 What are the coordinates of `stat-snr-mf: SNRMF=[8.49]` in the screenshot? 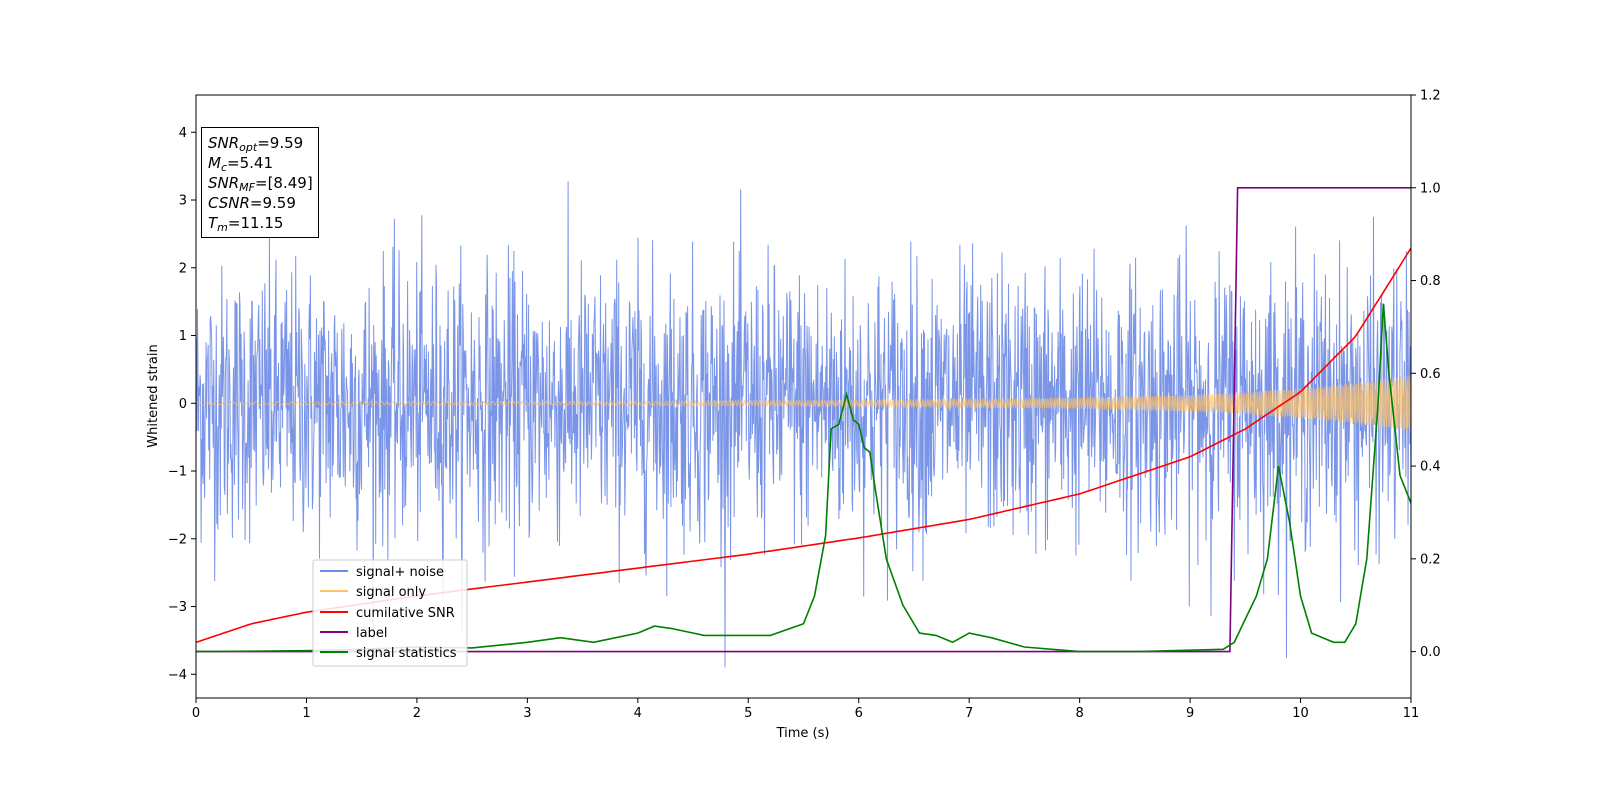 It's located at (260, 183).